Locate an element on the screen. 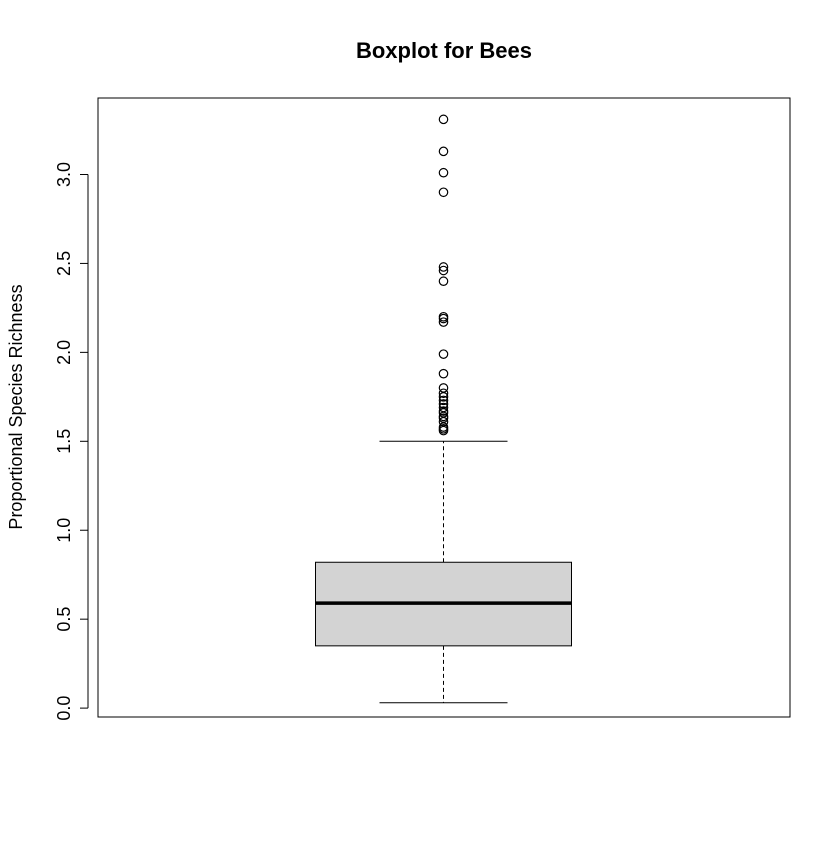 This screenshot has height=845, width=840. box-layer is located at coordinates (443, 572).